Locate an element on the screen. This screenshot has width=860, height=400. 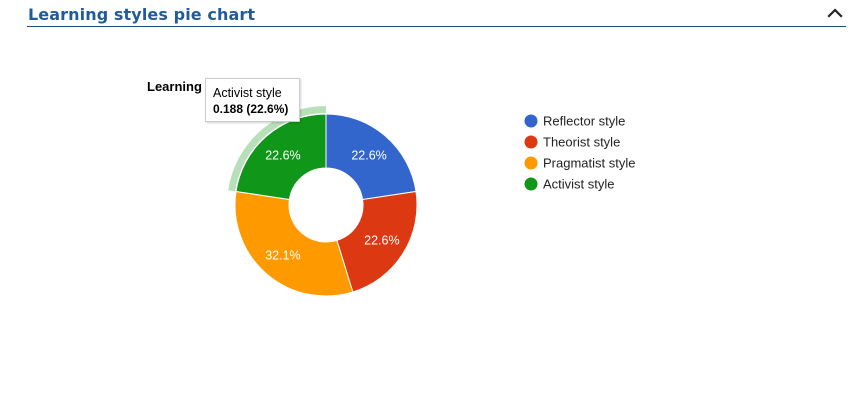
slice-theorist-style is located at coordinates (377, 241).